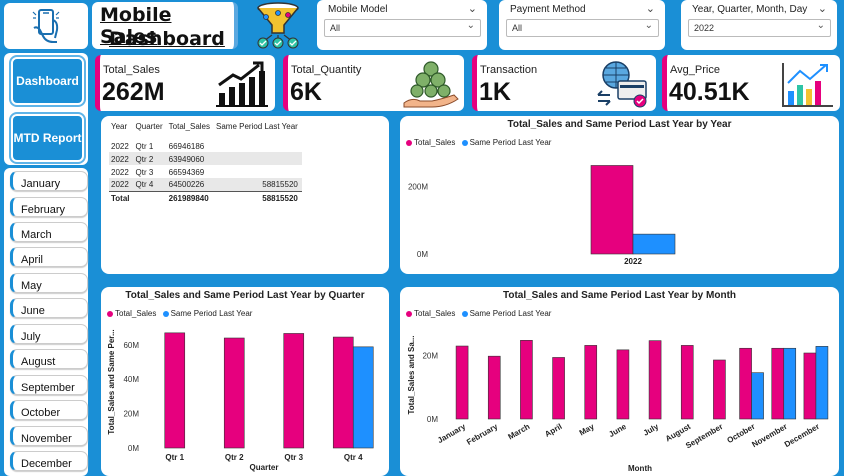 The image size is (844, 476). I want to click on month-button-may: May, so click(49, 283).